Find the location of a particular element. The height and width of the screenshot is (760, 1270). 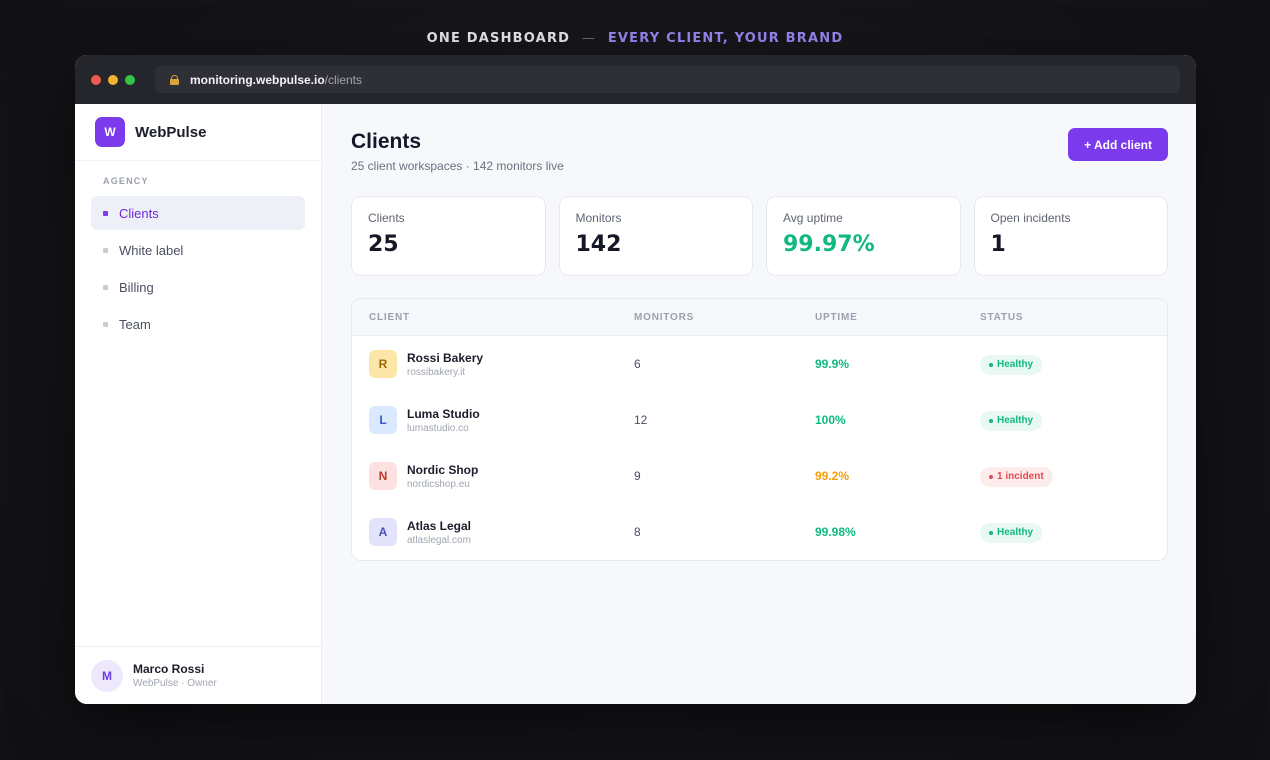

close-dot is located at coordinates (96, 80).